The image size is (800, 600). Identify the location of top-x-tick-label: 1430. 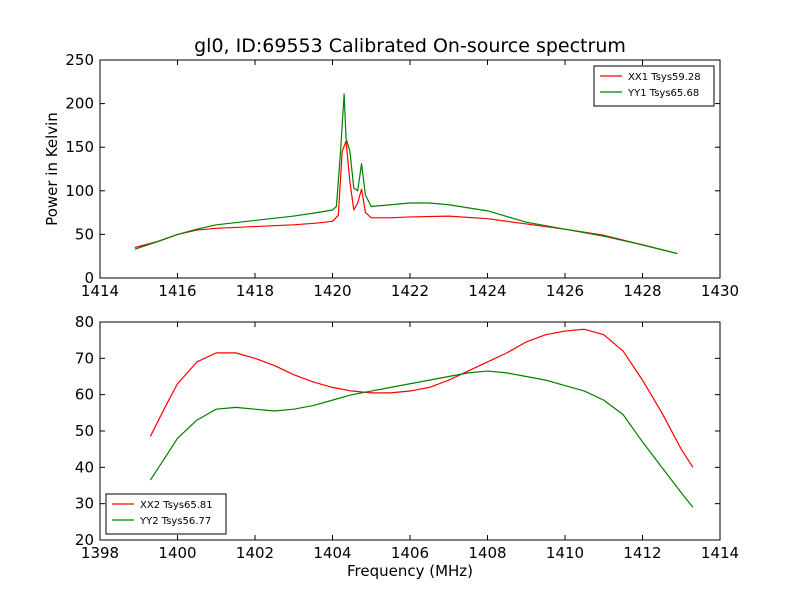
(720, 291).